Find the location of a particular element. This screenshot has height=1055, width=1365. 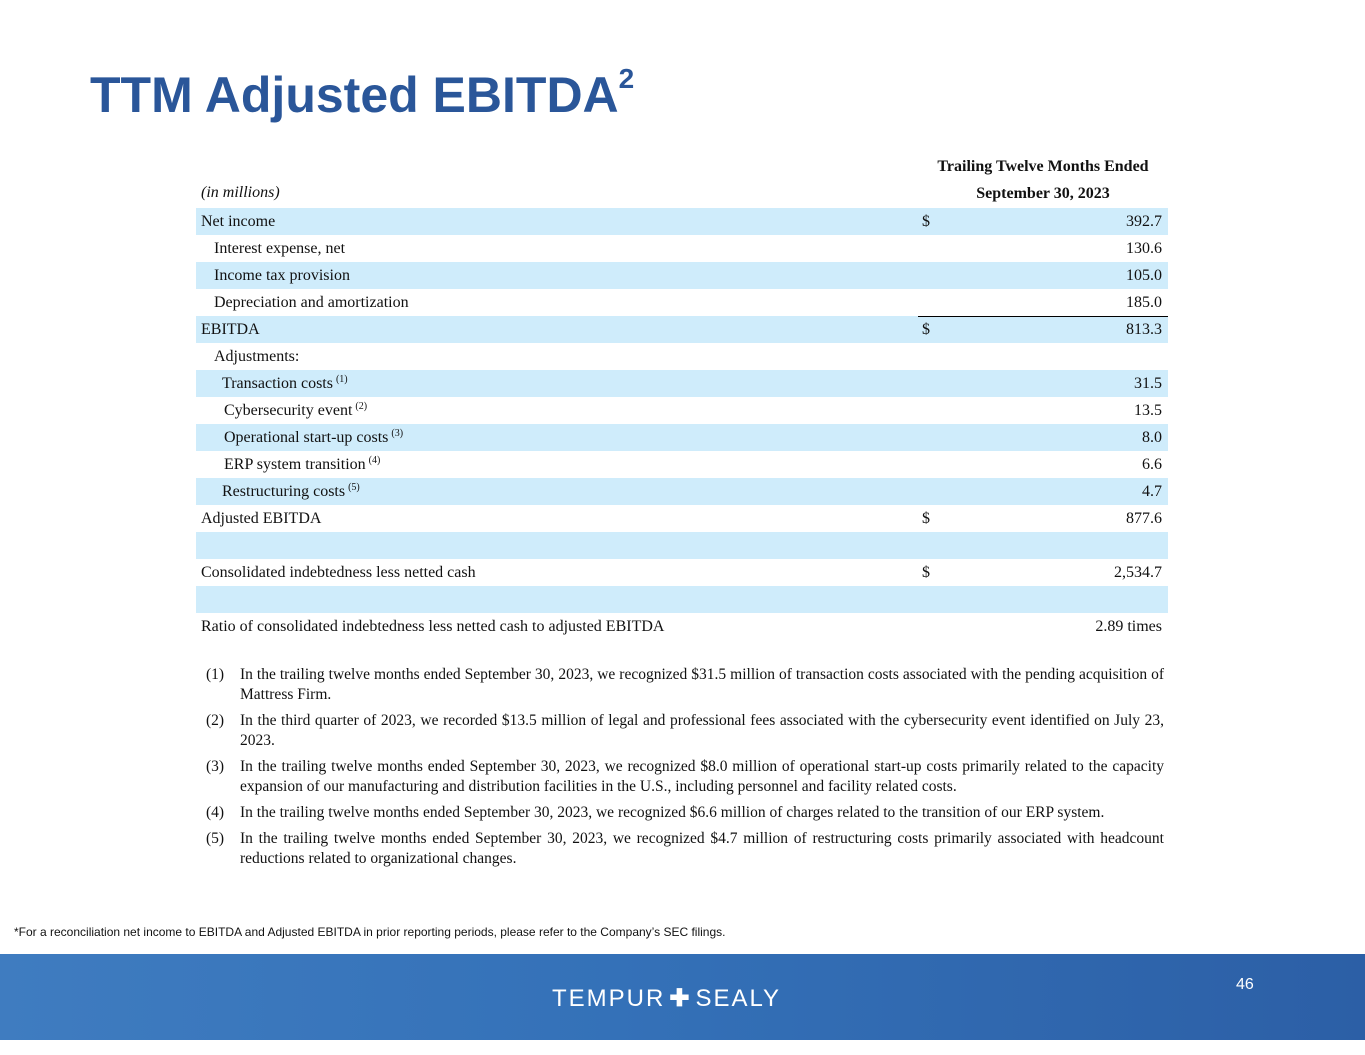

row-label-text: Adjustments: is located at coordinates (257, 356).